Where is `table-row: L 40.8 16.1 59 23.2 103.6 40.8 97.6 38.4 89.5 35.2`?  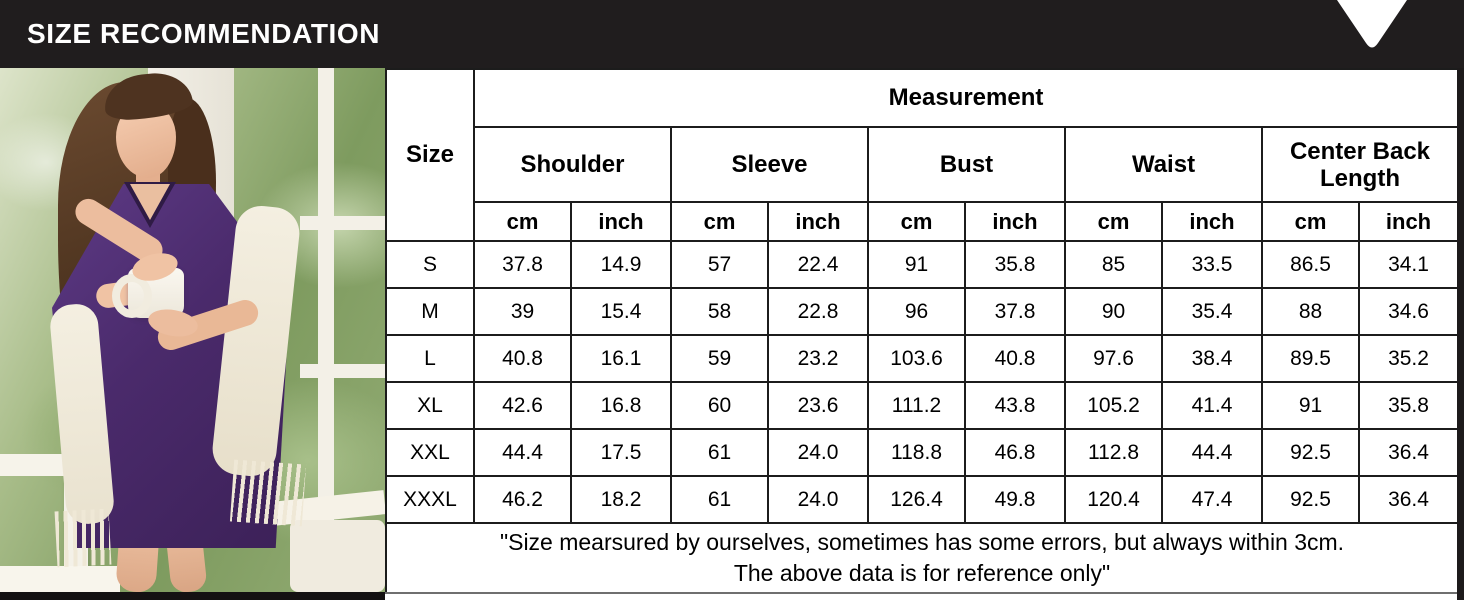 table-row: L 40.8 16.1 59 23.2 103.6 40.8 97.6 38.4 89.5 35.2 is located at coordinates (922, 358).